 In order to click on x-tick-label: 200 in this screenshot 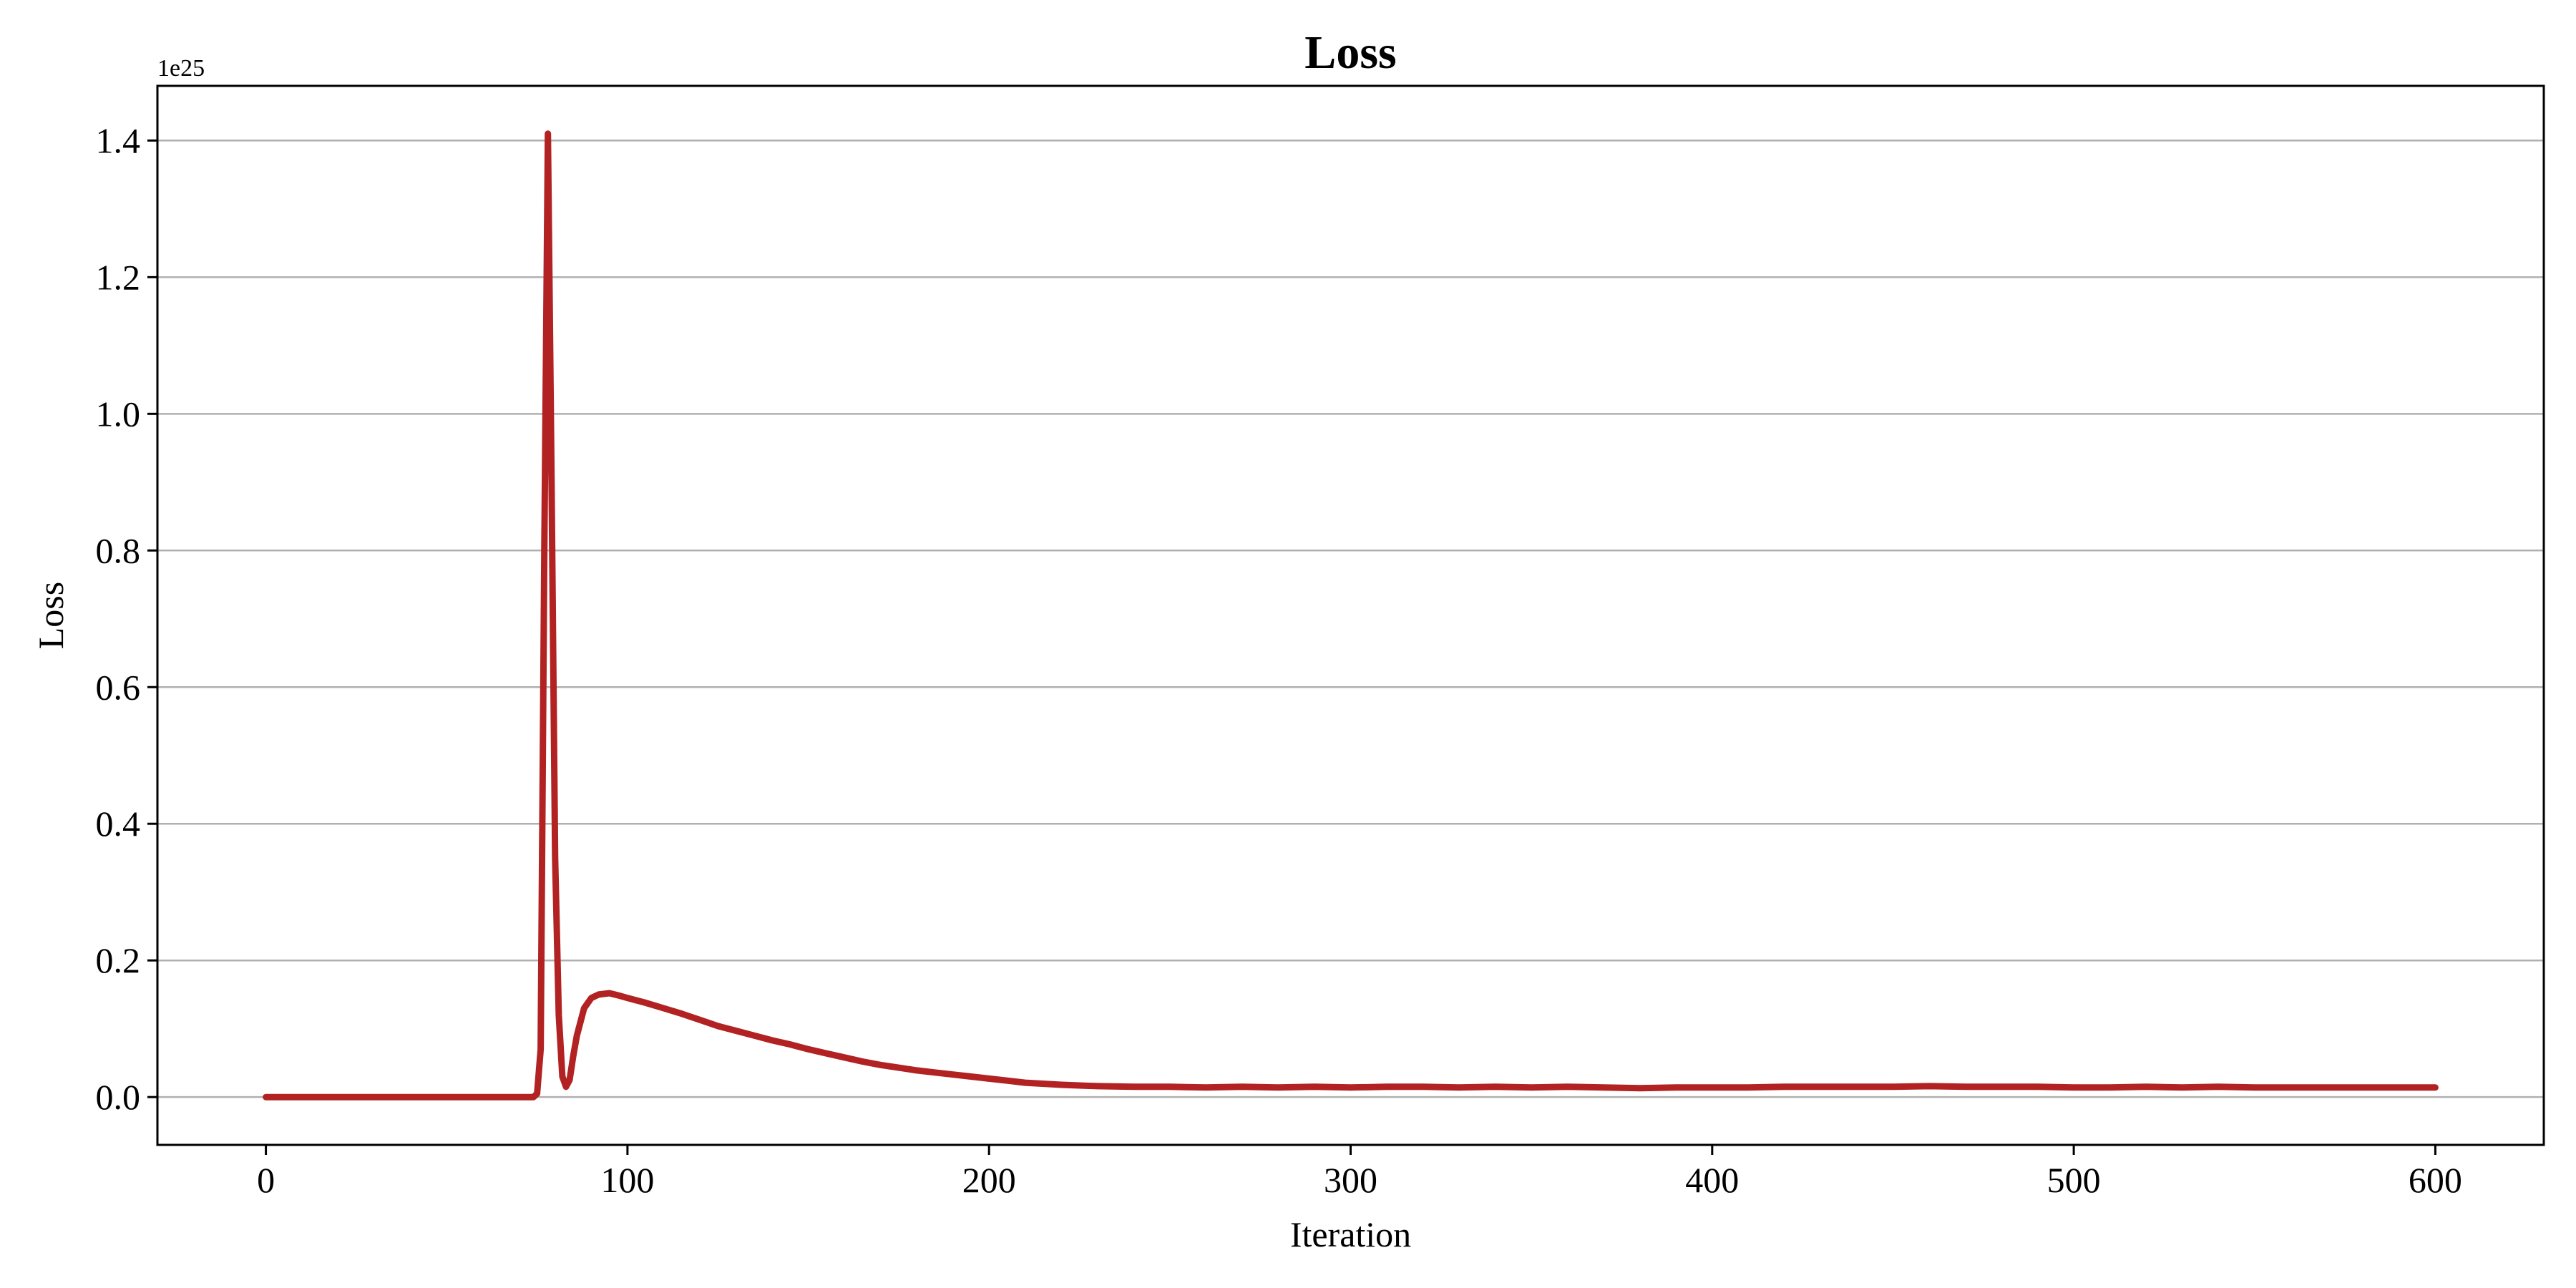, I will do `click(989, 1180)`.